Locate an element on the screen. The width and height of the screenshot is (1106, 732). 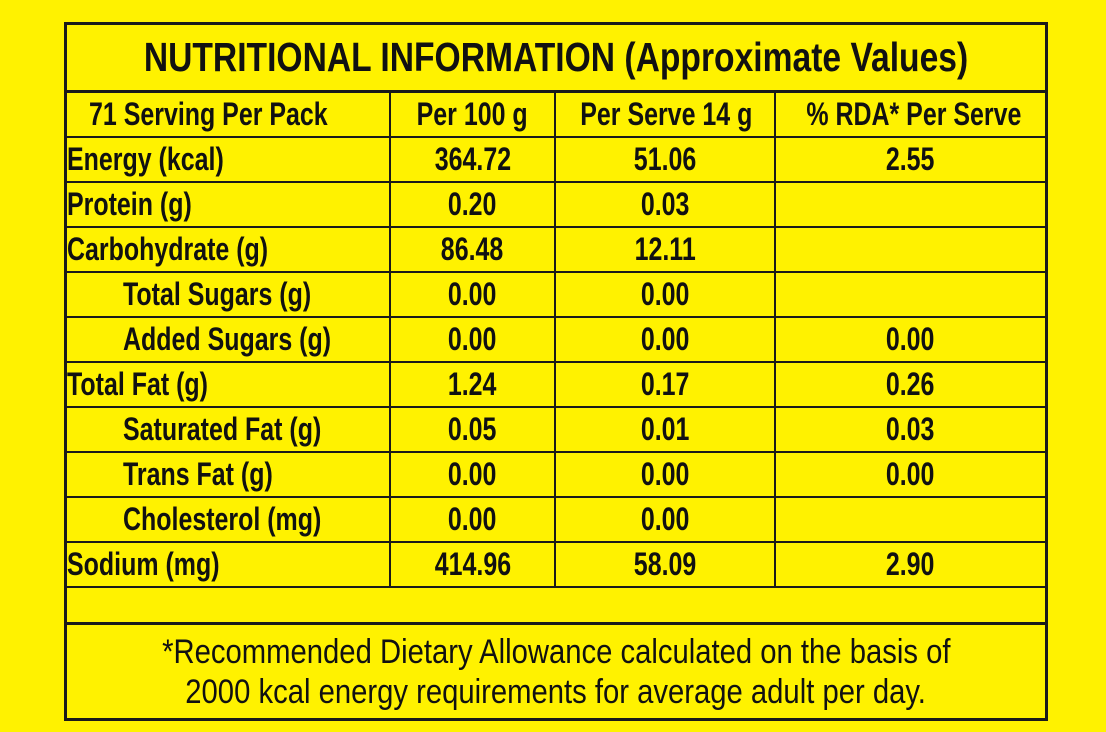
per-serve-value: 12.11 is located at coordinates (665, 249).